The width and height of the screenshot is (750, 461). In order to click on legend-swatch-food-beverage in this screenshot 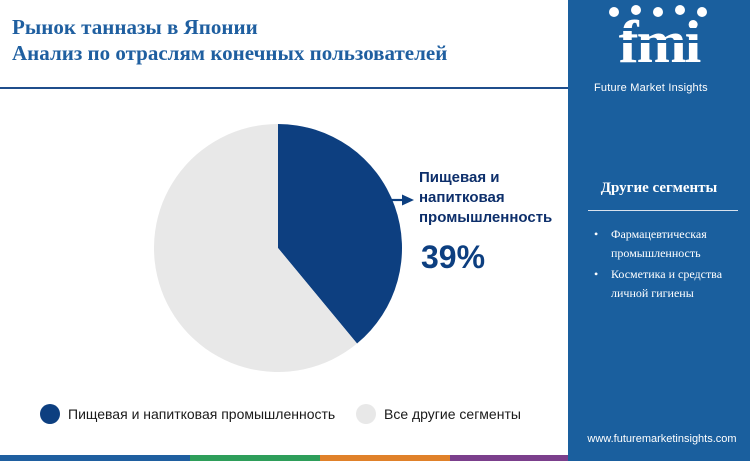, I will do `click(50, 414)`.